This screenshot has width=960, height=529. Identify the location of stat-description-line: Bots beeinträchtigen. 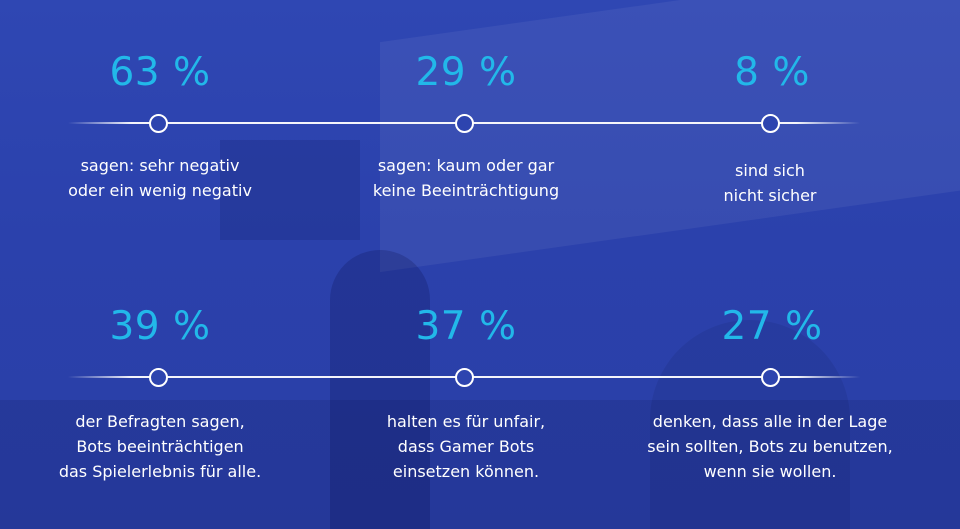
(160, 446).